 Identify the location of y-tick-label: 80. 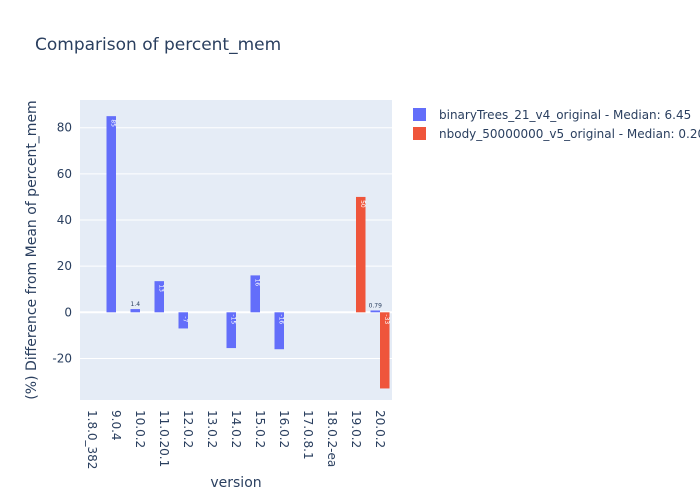
(64, 128).